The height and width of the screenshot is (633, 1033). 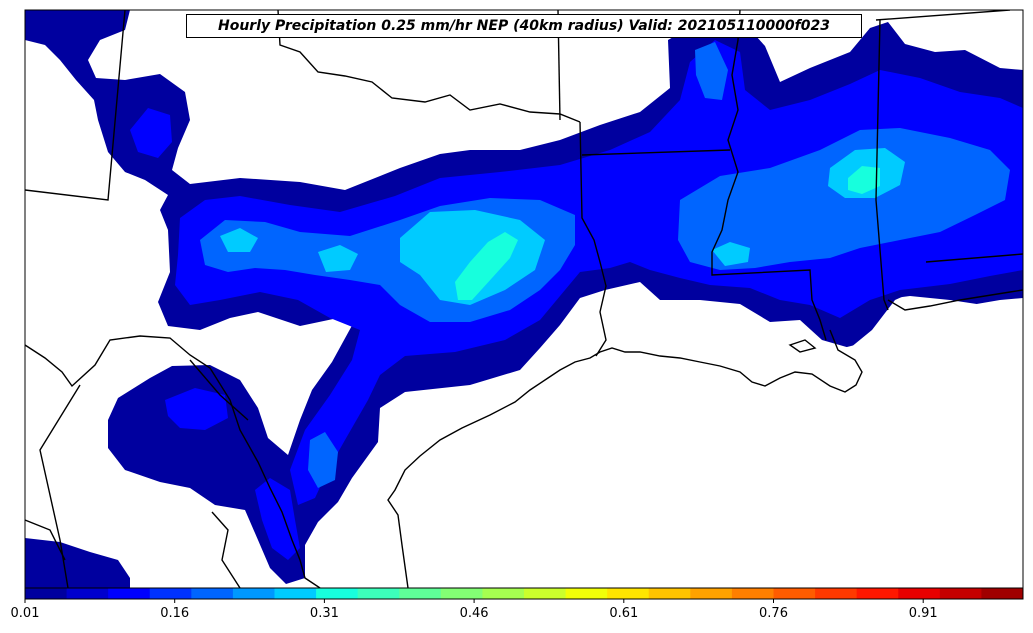 What do you see at coordinates (60, 486) in the screenshot?
I see `mexico-state-border-a` at bounding box center [60, 486].